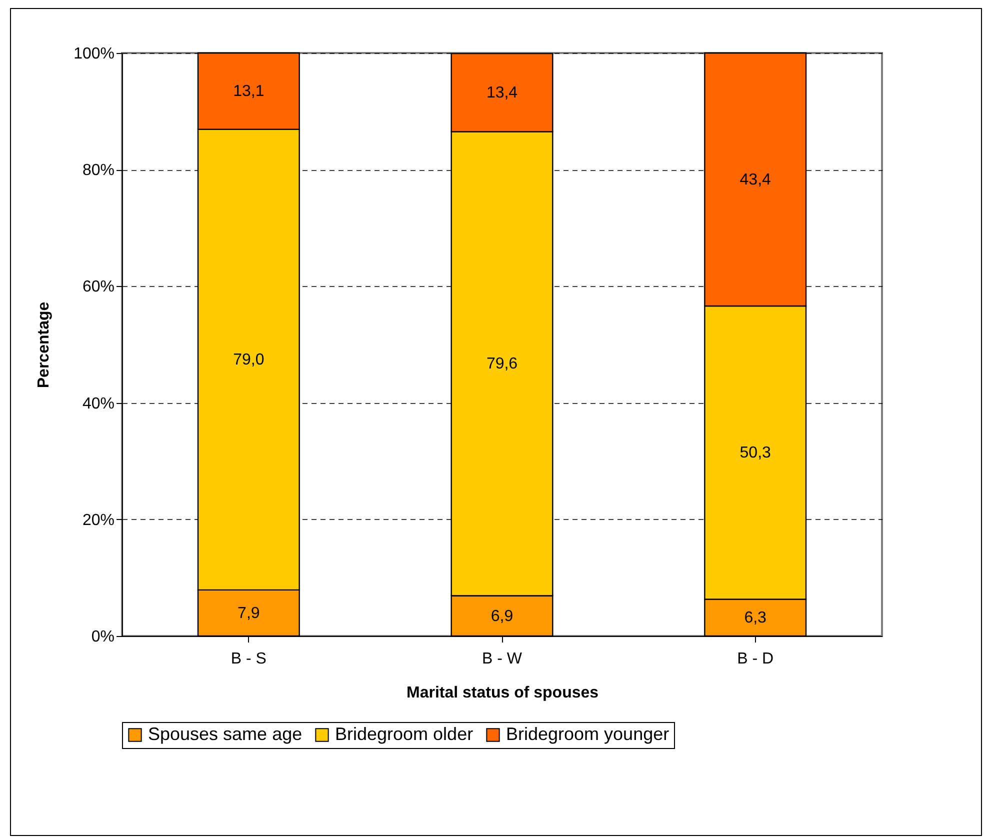 The width and height of the screenshot is (988, 839). I want to click on y-tick-label: 20%, so click(98, 520).